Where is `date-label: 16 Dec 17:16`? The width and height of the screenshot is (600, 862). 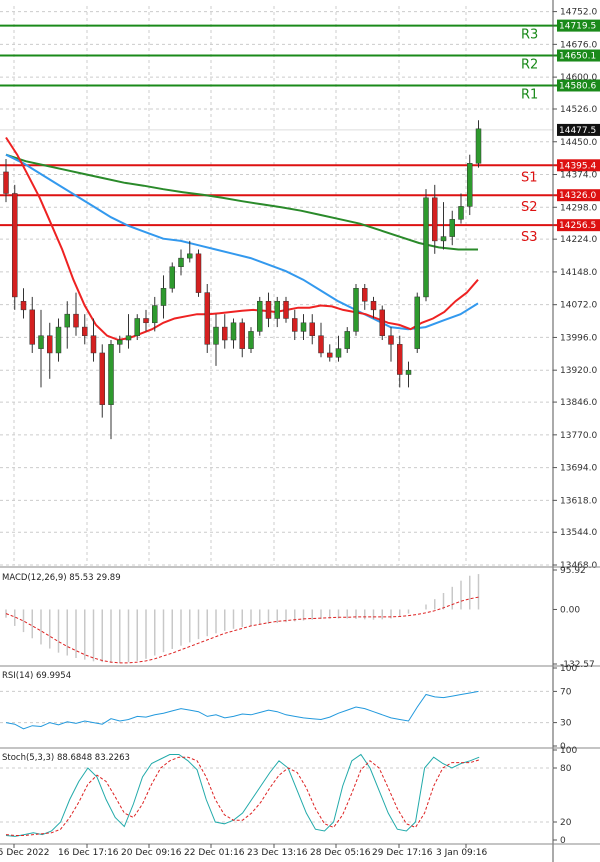
date-label: 16 Dec 17:16 is located at coordinates (88, 853).